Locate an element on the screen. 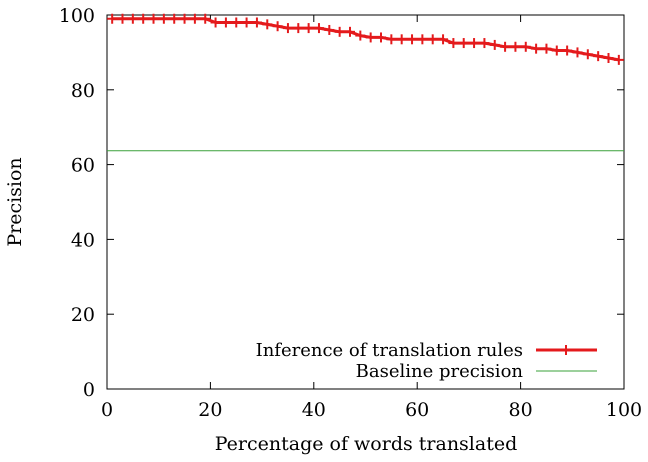 Image resolution: width=648 pixels, height=462 pixels. x-axis-label: Percentage of words translated is located at coordinates (366, 444).